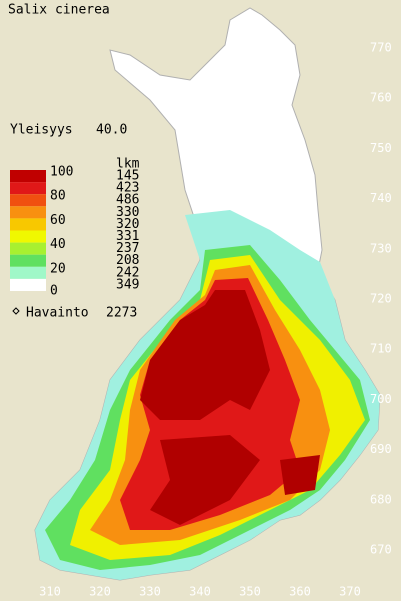  Describe the element at coordinates (381, 98) in the screenshot. I see `y-tick-label: 760` at that location.